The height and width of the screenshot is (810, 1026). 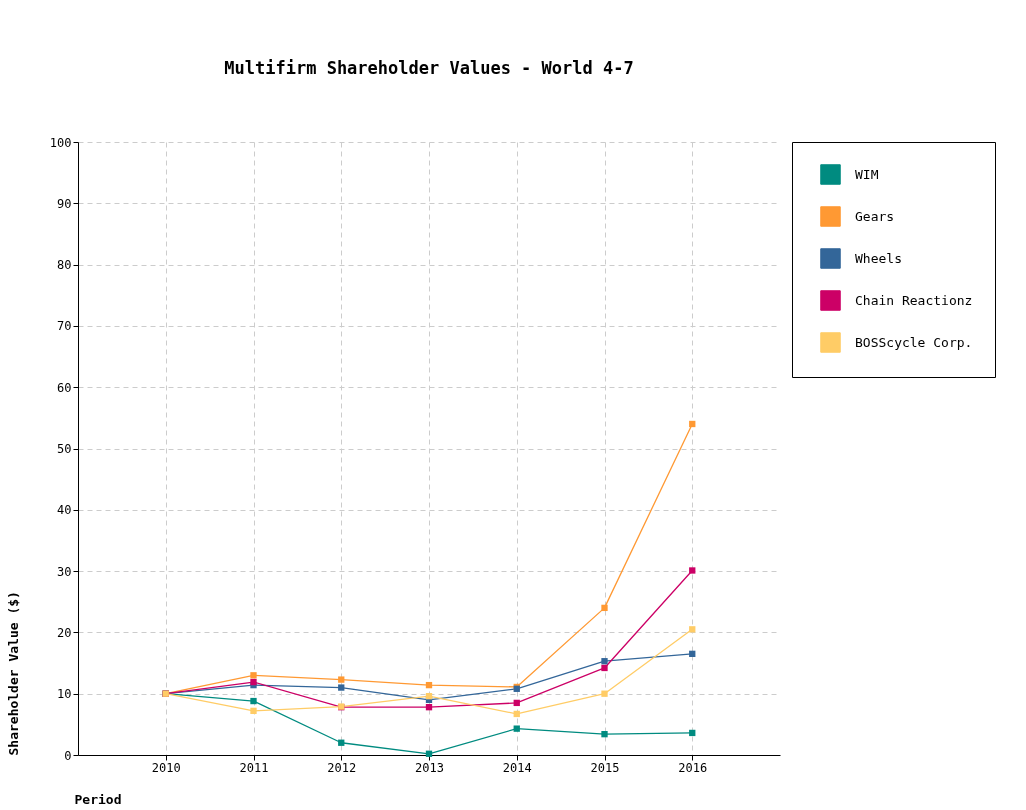 What do you see at coordinates (64, 203) in the screenshot?
I see `y-tick-label: 90` at bounding box center [64, 203].